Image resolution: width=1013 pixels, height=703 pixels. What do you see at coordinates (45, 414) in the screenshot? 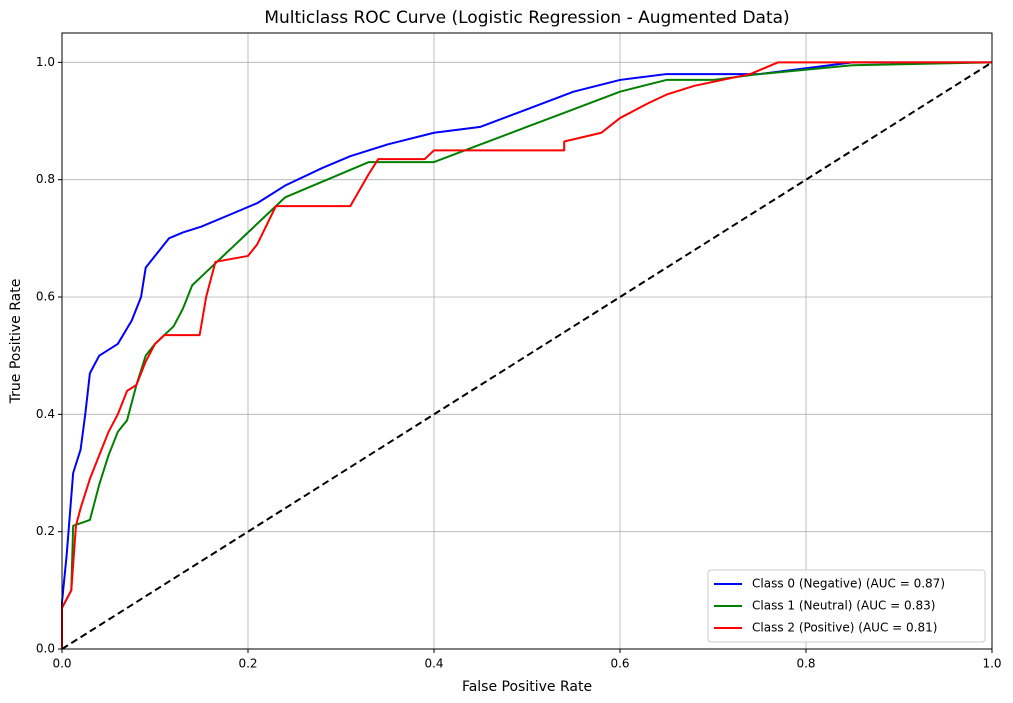
I see `y-tick-label: 0.4` at bounding box center [45, 414].